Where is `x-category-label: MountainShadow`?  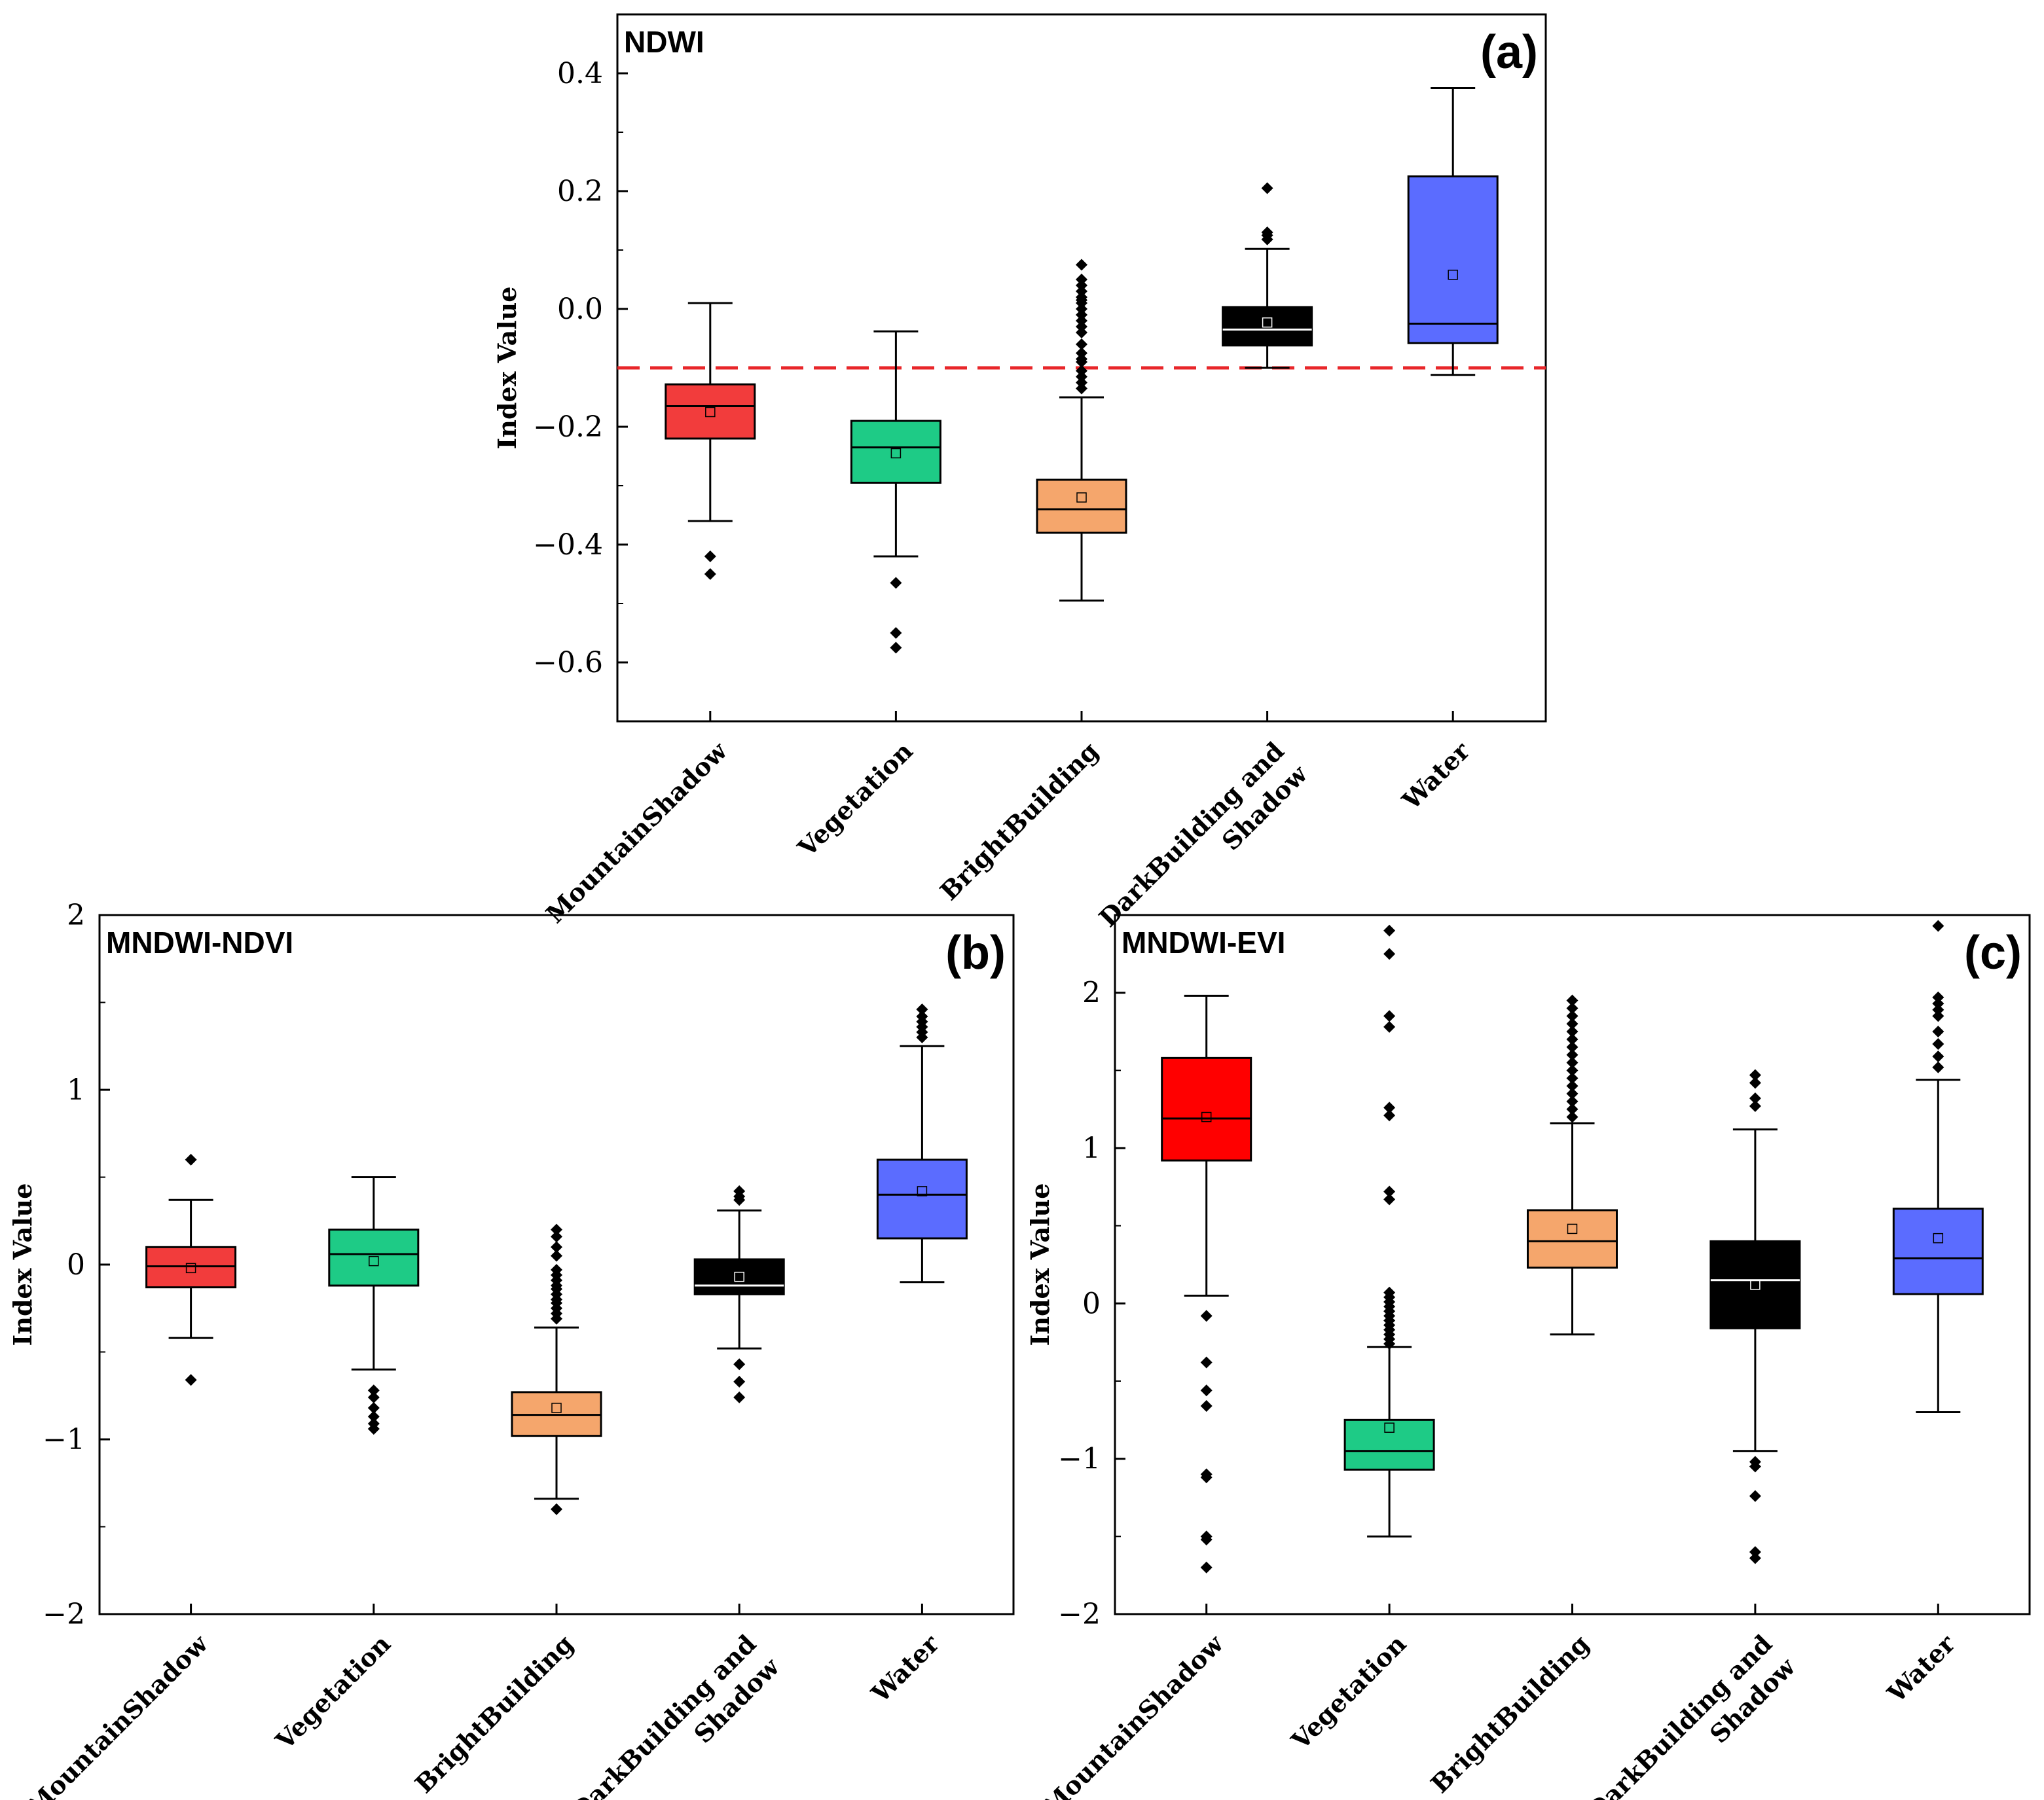 x-category-label: MountainShadow is located at coordinates (1133, 1714).